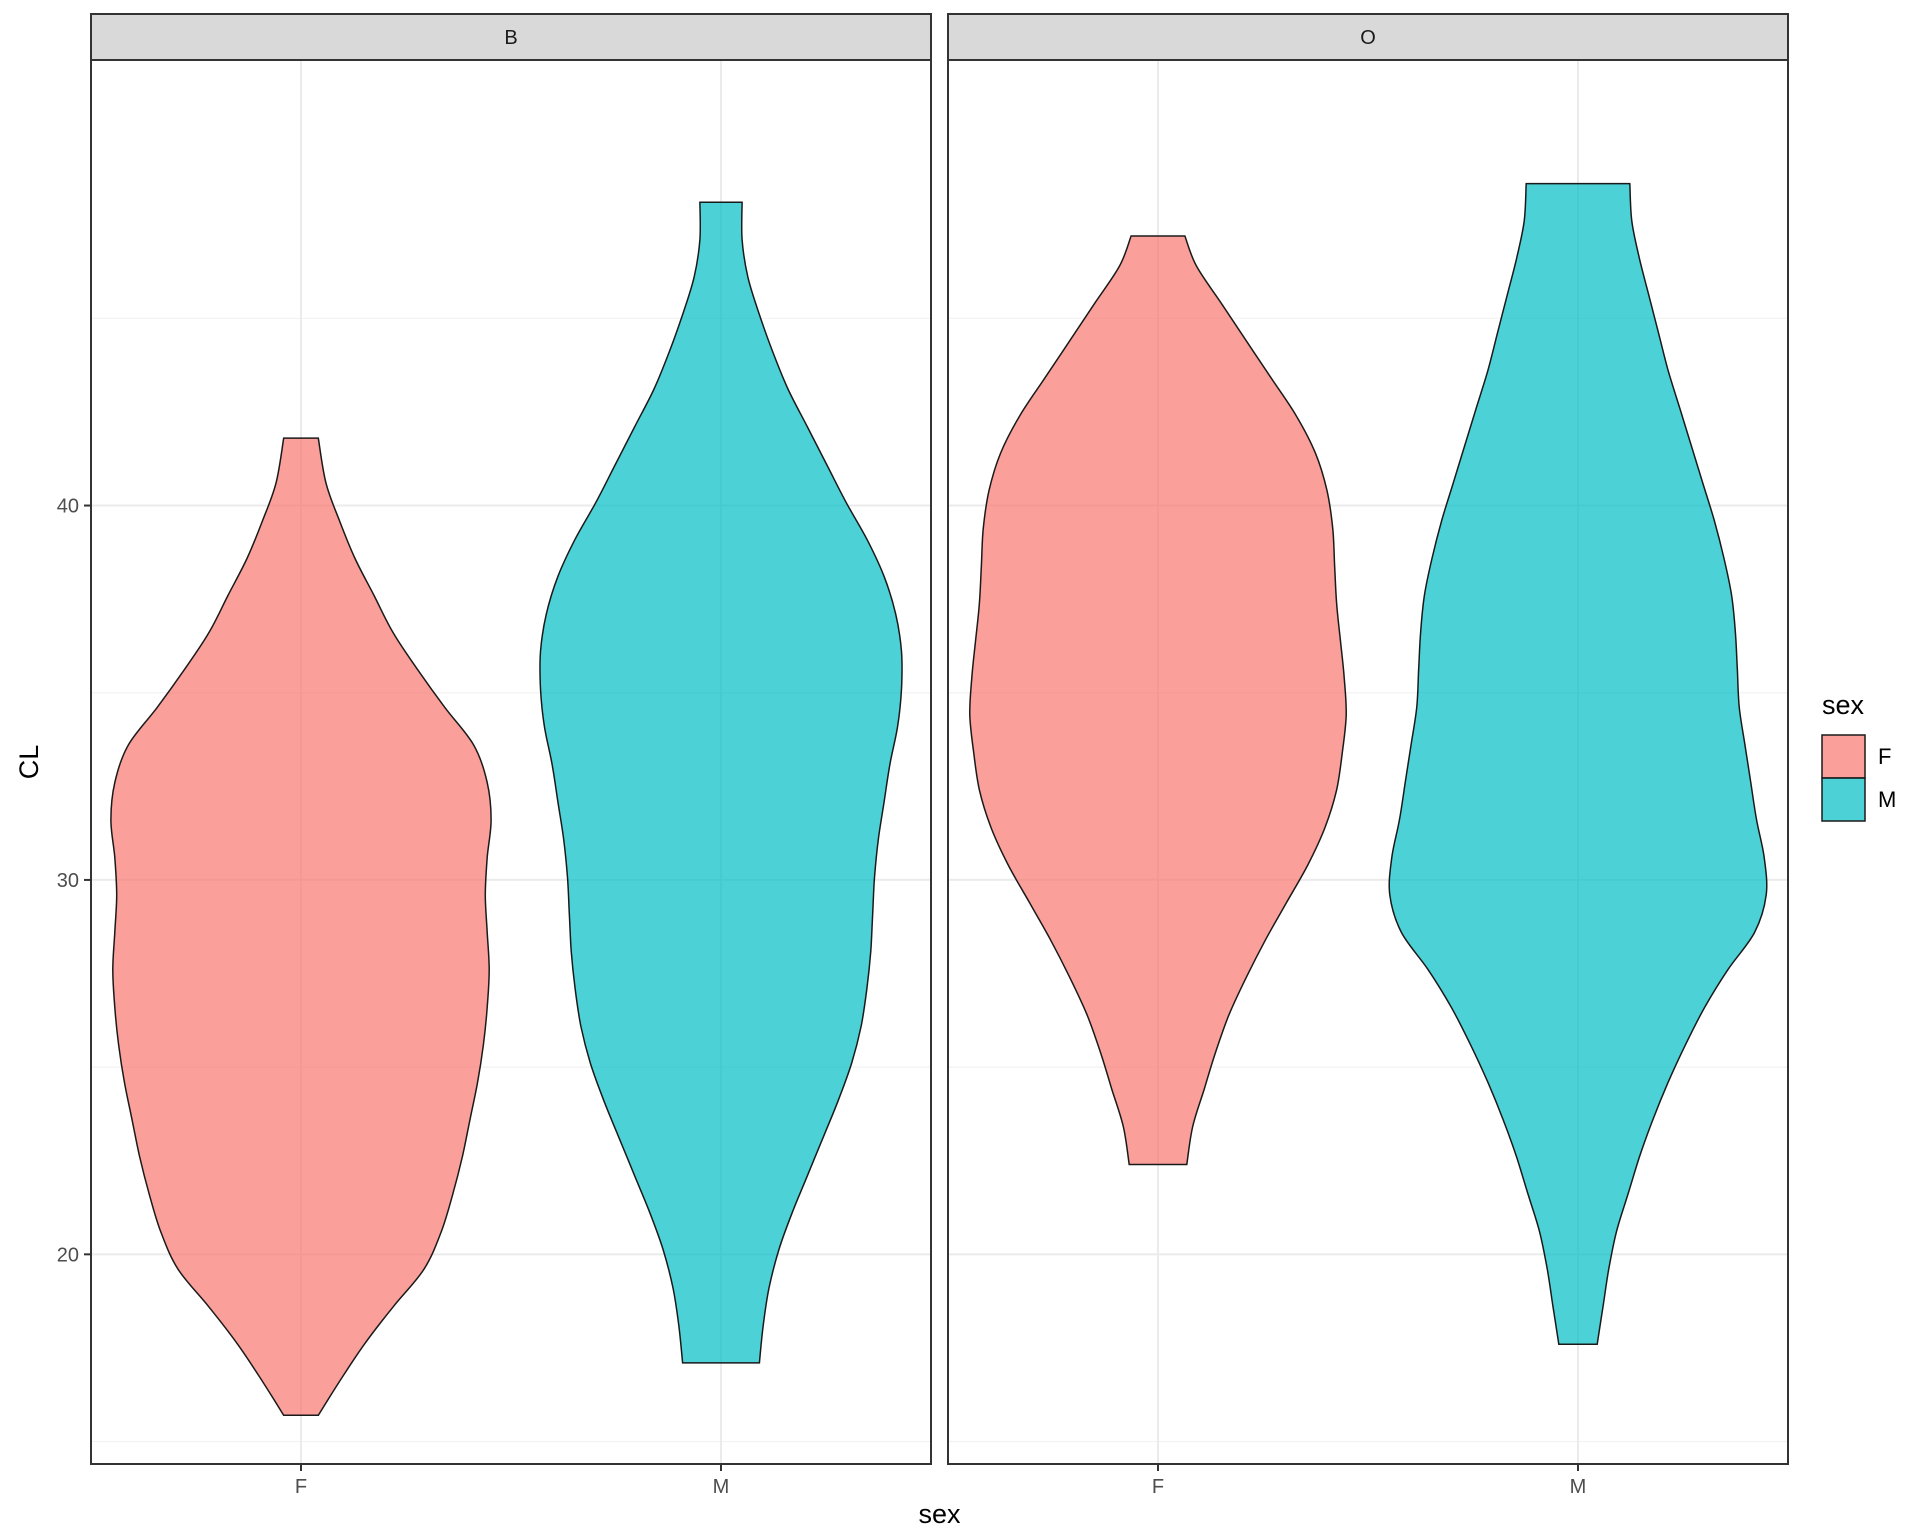  I want to click on facet-strip-label: O, so click(1368, 38).